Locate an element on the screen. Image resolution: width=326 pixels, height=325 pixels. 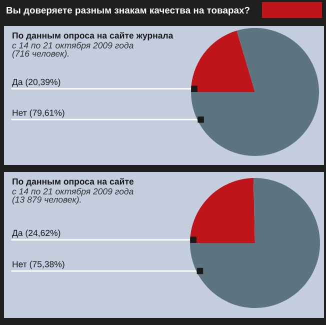
slice-label: Нет (79,61%) is located at coordinates (38, 113).